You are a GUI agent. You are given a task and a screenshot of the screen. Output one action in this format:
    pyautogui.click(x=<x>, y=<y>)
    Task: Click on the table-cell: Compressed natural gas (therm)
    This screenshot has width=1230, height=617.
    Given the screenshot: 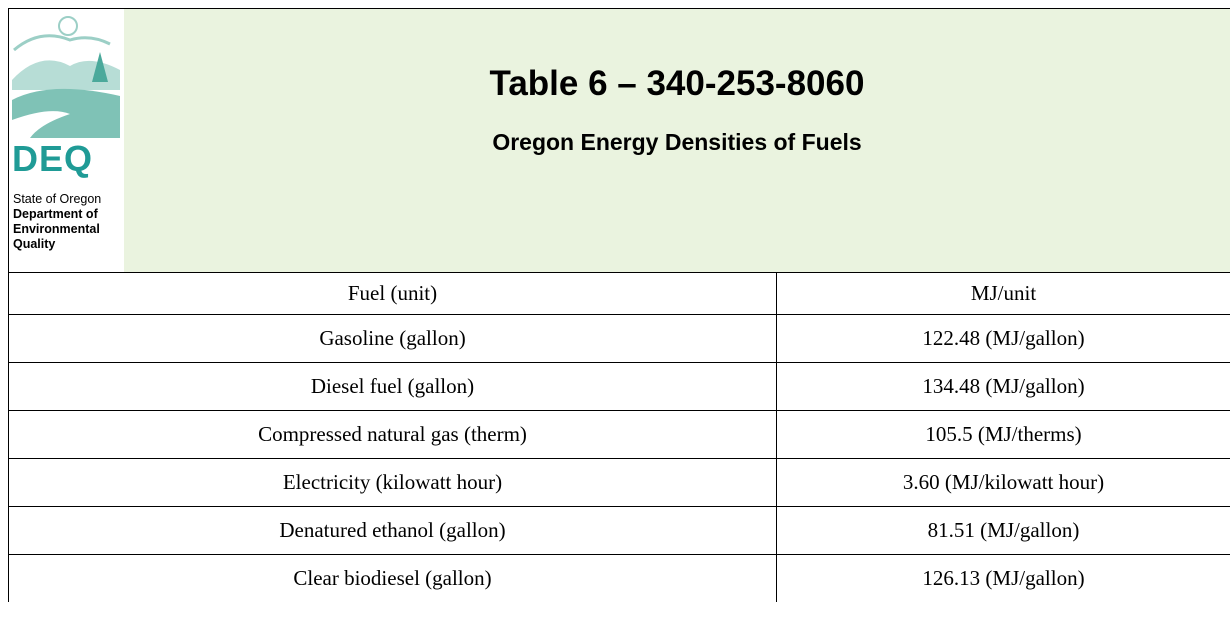 What is the action you would take?
    pyautogui.click(x=392, y=434)
    